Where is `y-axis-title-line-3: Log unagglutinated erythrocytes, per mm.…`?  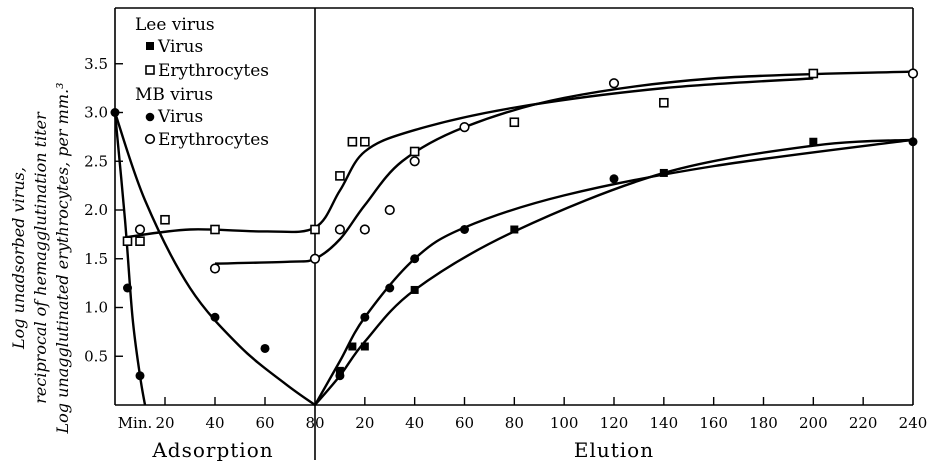 y-axis-title-line-3: Log unagglutinated erythrocytes, per mm.… is located at coordinates (62, 259).